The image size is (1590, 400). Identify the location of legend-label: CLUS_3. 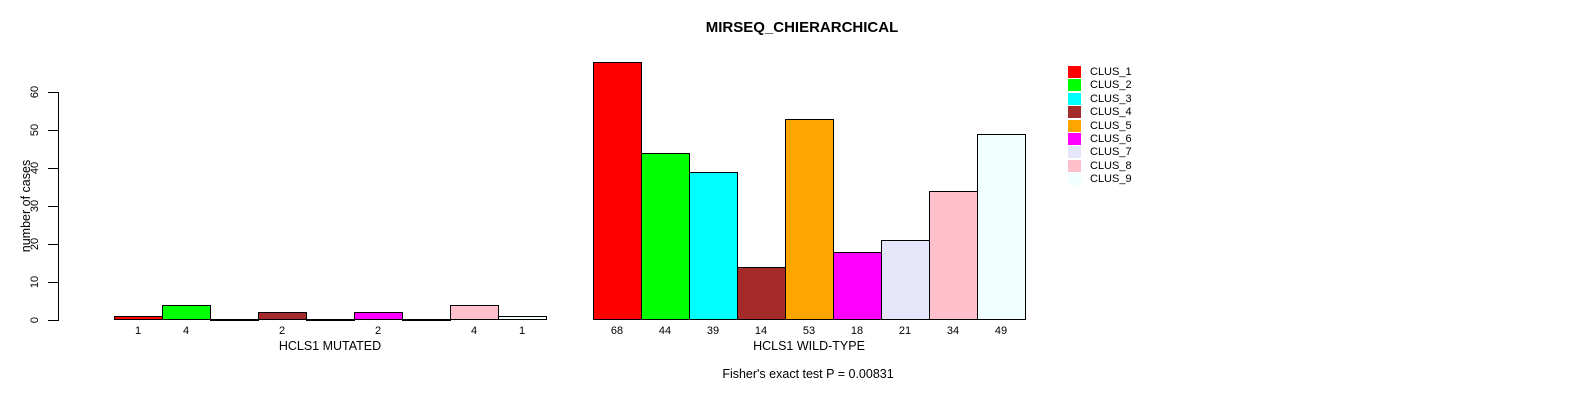
(1111, 98).